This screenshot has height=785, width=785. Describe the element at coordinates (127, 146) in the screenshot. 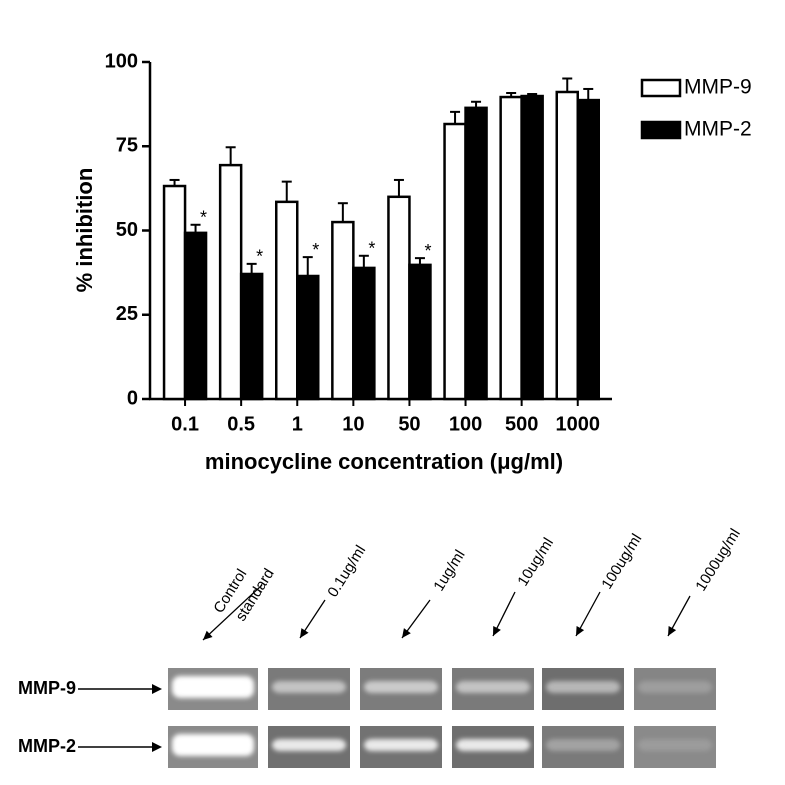

I see `y-tick-label: 75` at that location.